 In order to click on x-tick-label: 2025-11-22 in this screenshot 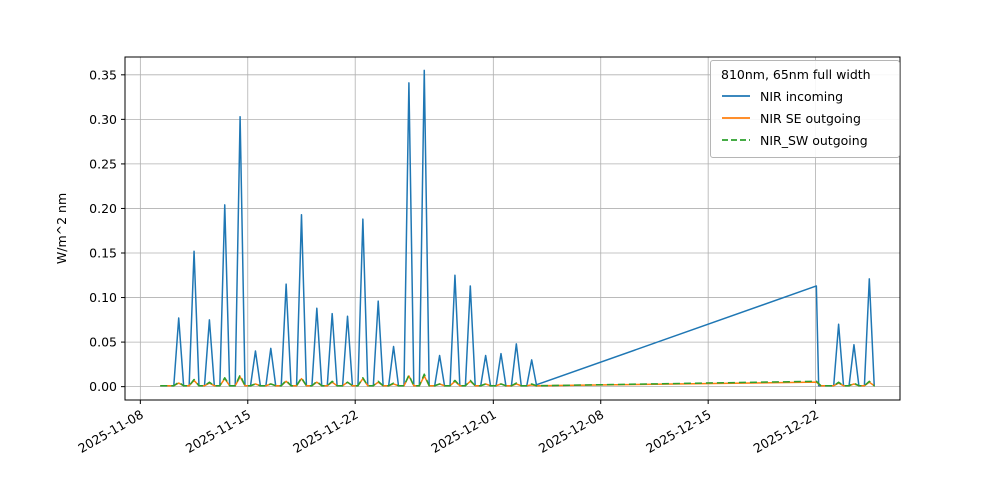, I will do `click(325, 431)`.